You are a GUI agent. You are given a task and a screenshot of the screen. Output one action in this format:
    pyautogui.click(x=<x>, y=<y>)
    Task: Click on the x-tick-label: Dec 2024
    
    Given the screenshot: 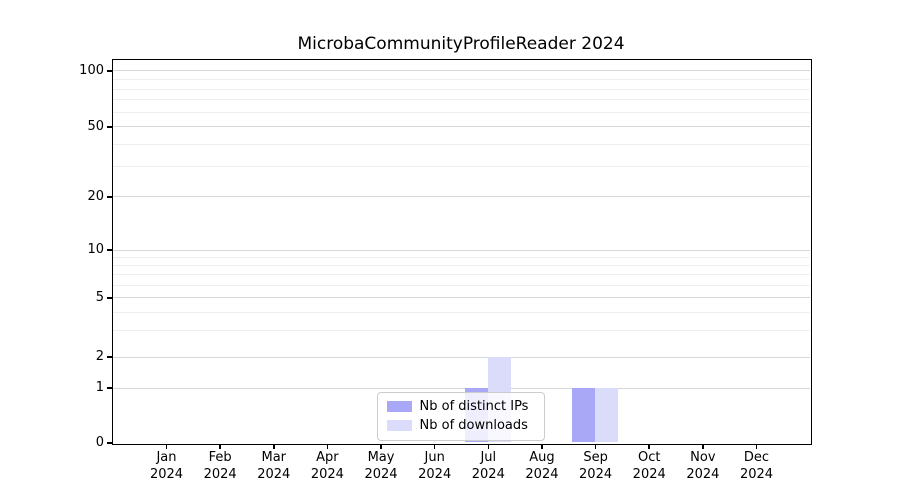 What is the action you would take?
    pyautogui.click(x=756, y=466)
    